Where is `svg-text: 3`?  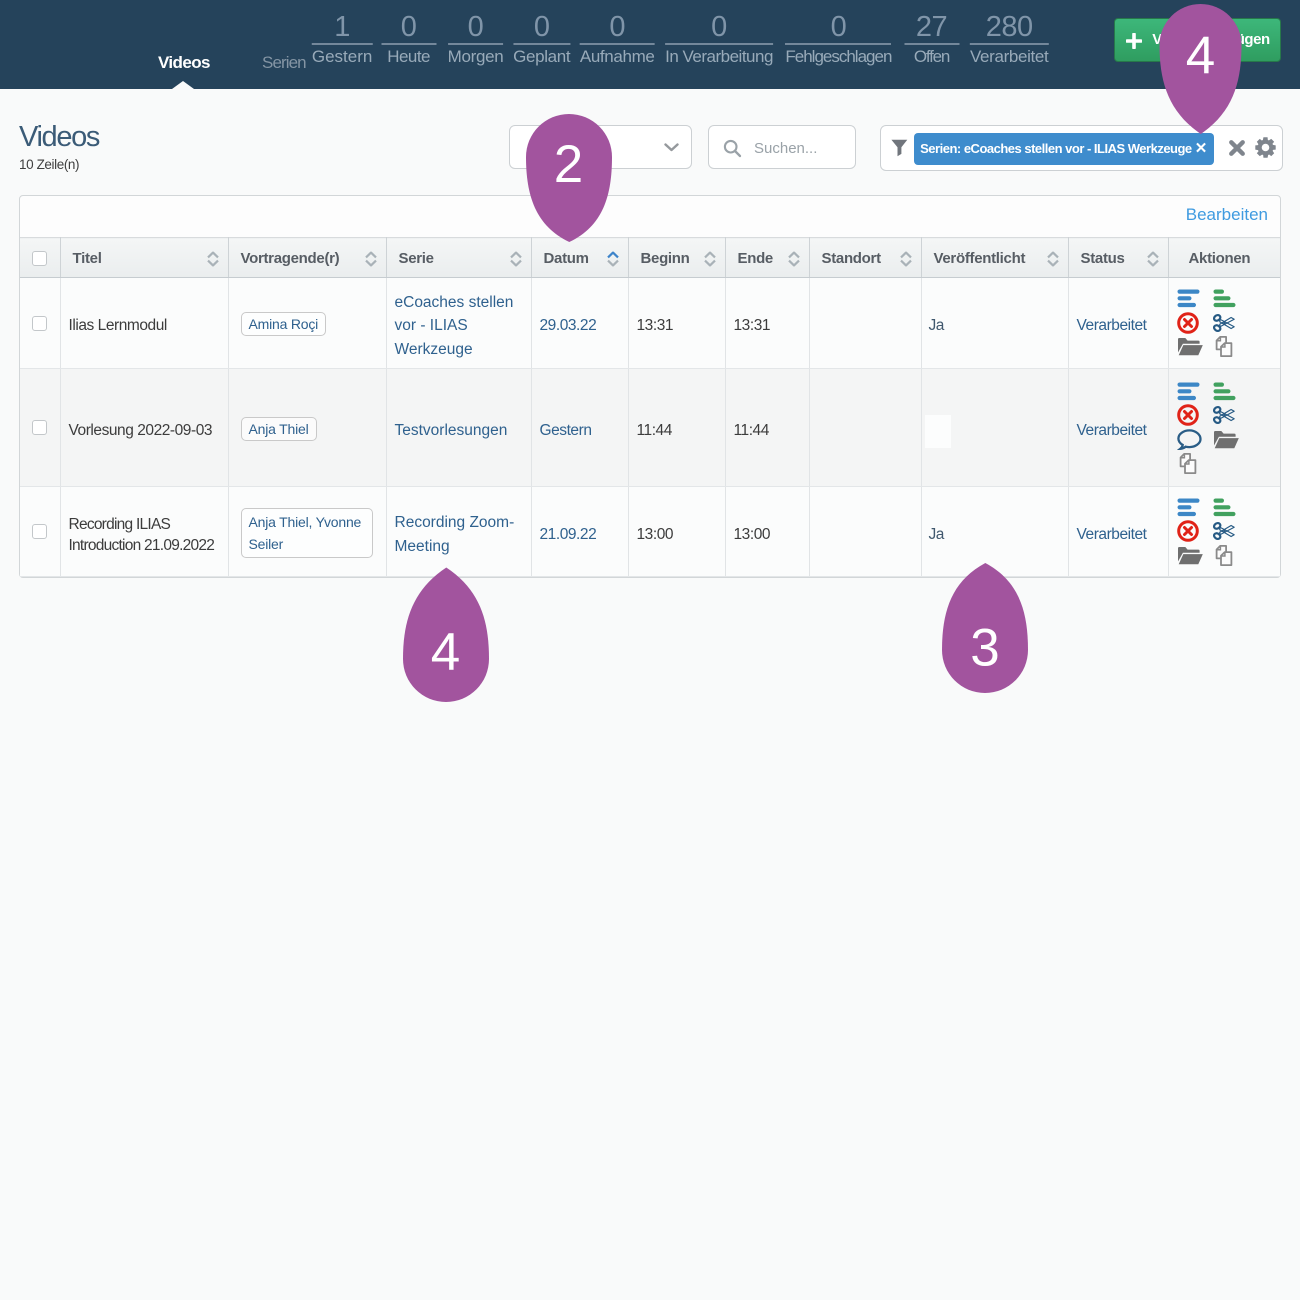
svg-text: 3 is located at coordinates (984, 648).